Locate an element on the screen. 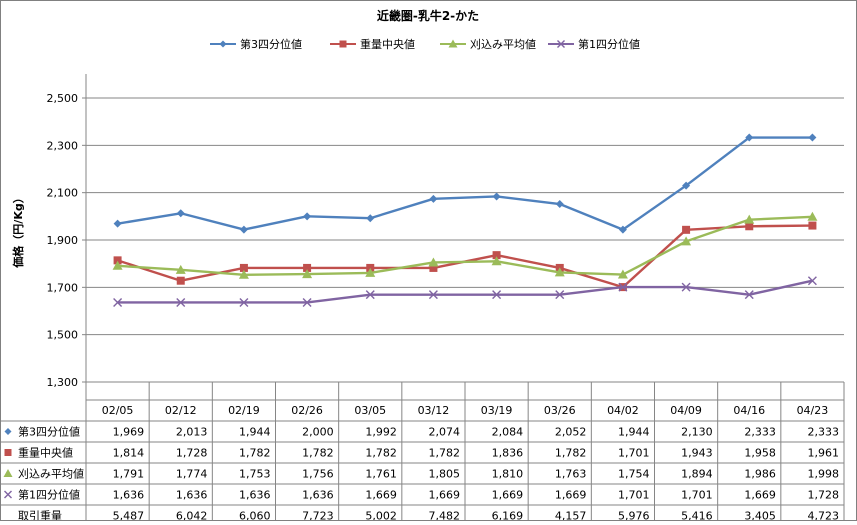 Image resolution: width=857 pixels, height=525 pixels. table-cell: 1,753 is located at coordinates (255, 474).